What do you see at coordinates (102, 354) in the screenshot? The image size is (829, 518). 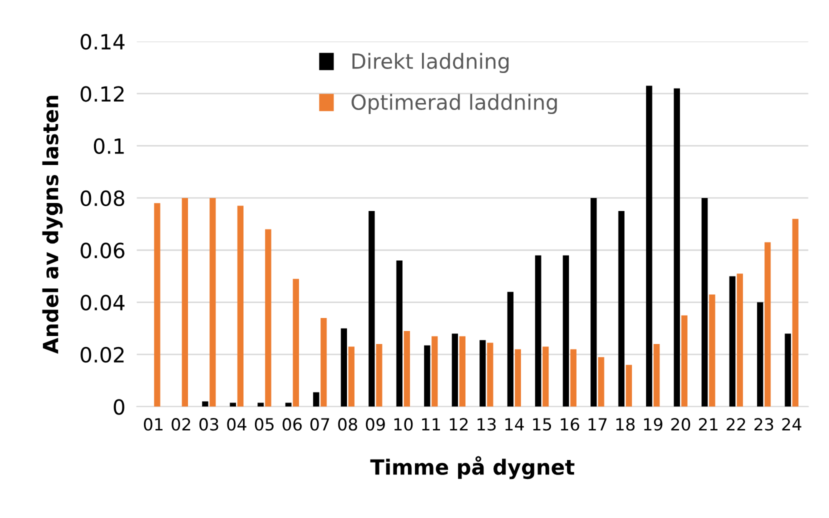 I see `y-tick-label: 0.02` at bounding box center [102, 354].